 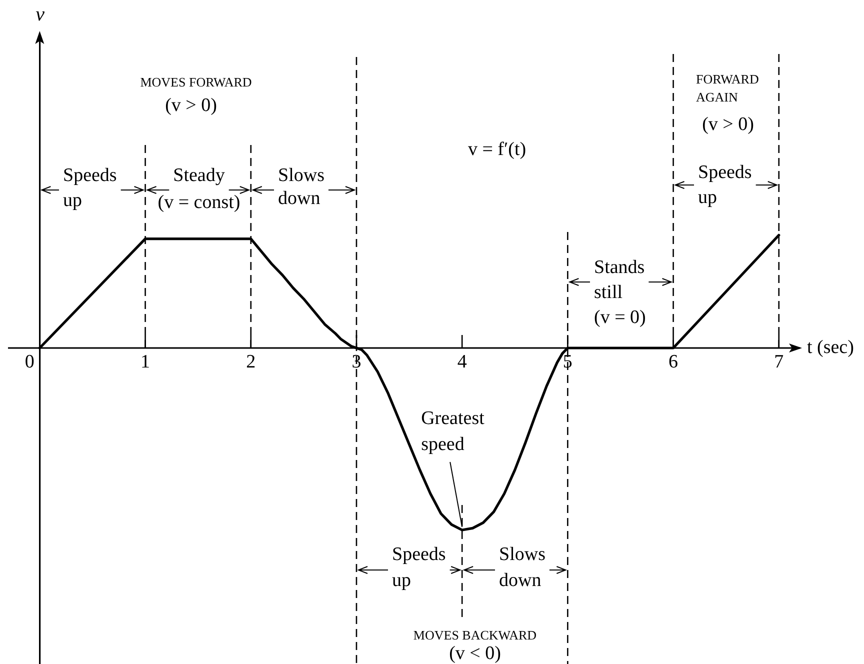 I want to click on x-tick-label: 1, so click(x=145, y=361).